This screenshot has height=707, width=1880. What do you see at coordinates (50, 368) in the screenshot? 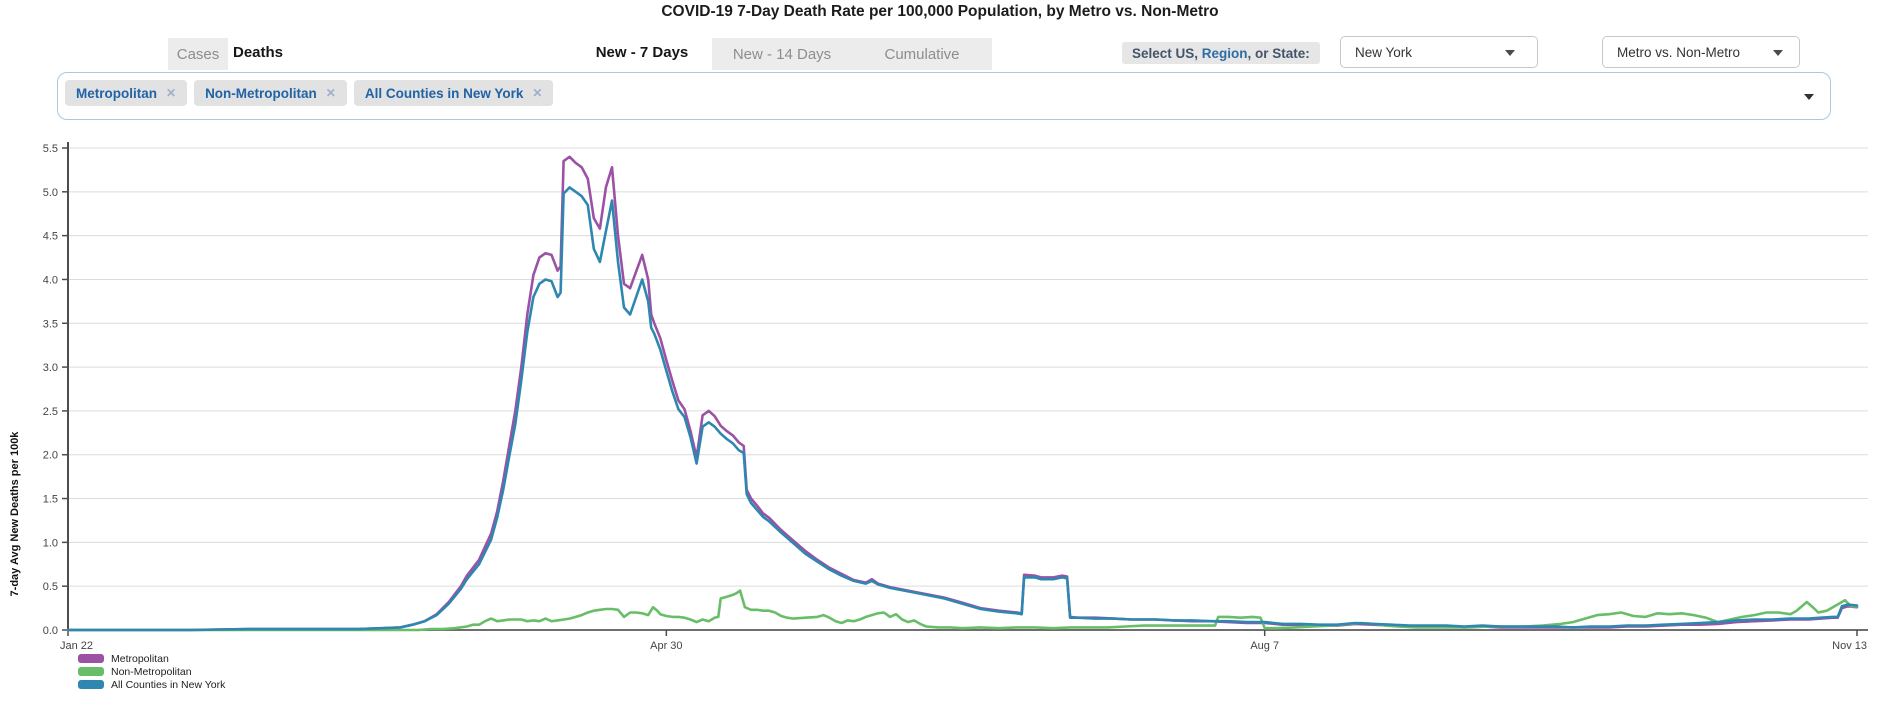
I see `y-tick-label: 3.0` at bounding box center [50, 368].